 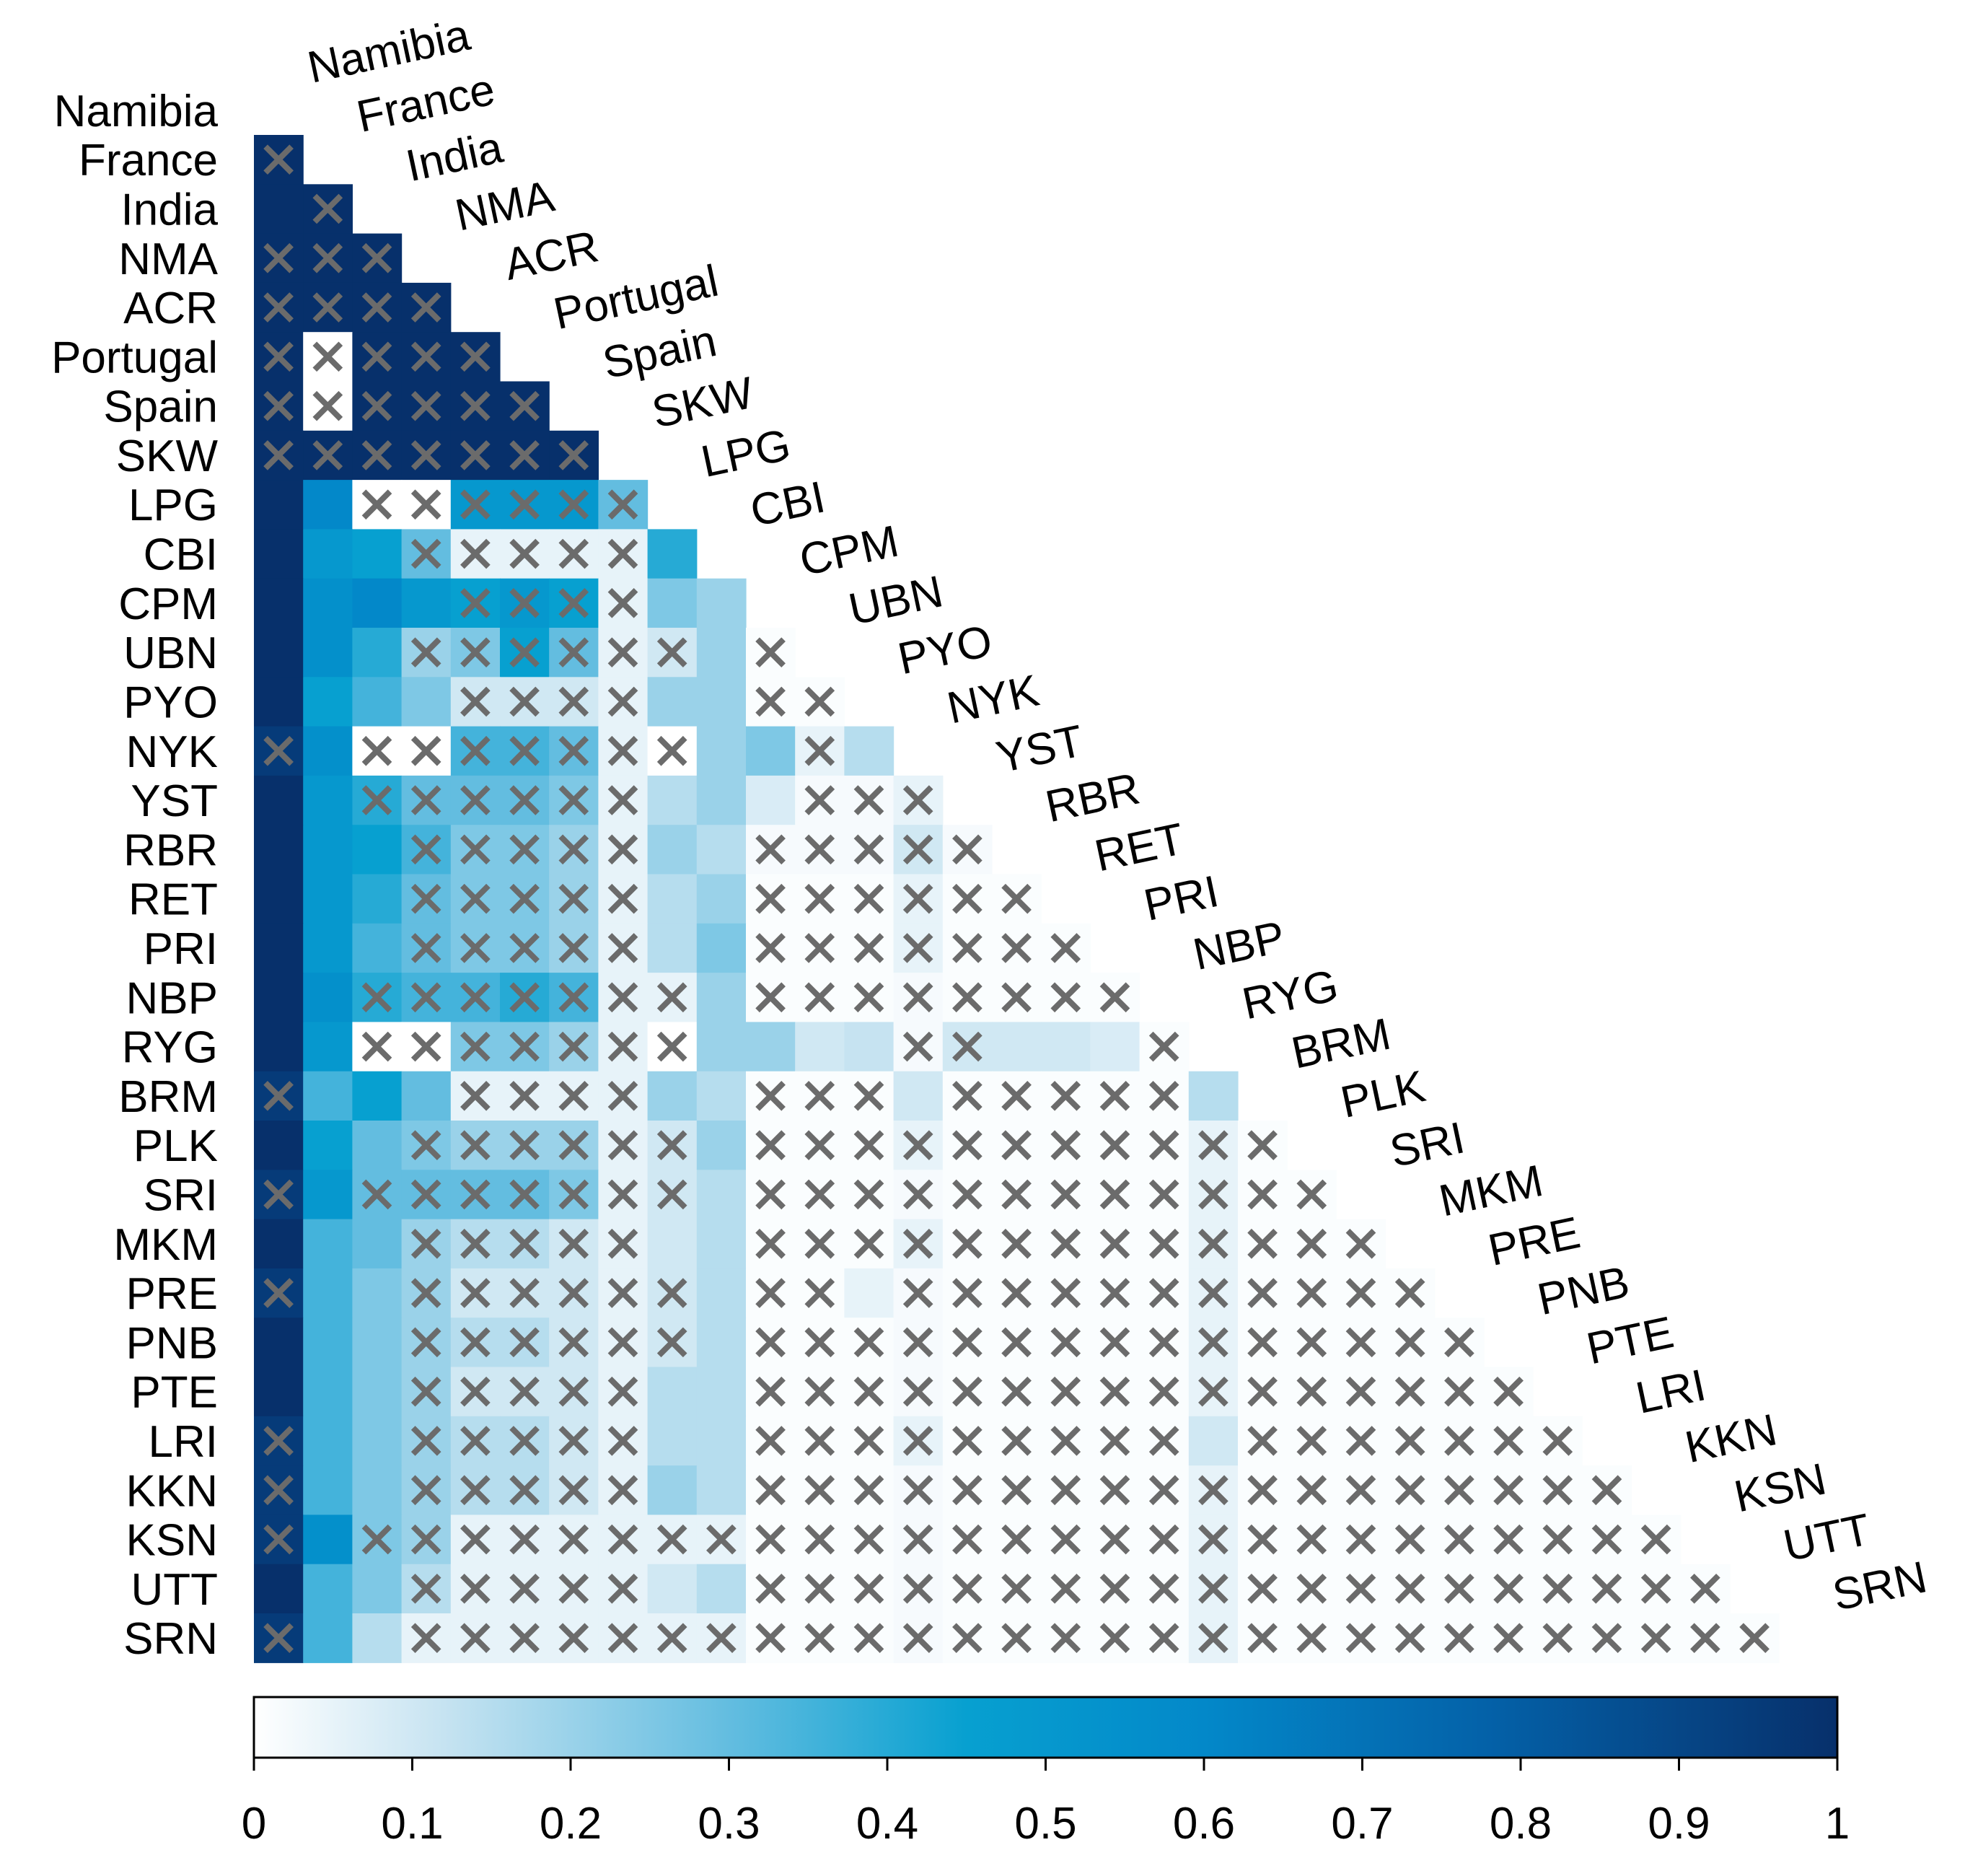 What do you see at coordinates (172, 1294) in the screenshot?
I see `row-label-pre: PRE` at bounding box center [172, 1294].